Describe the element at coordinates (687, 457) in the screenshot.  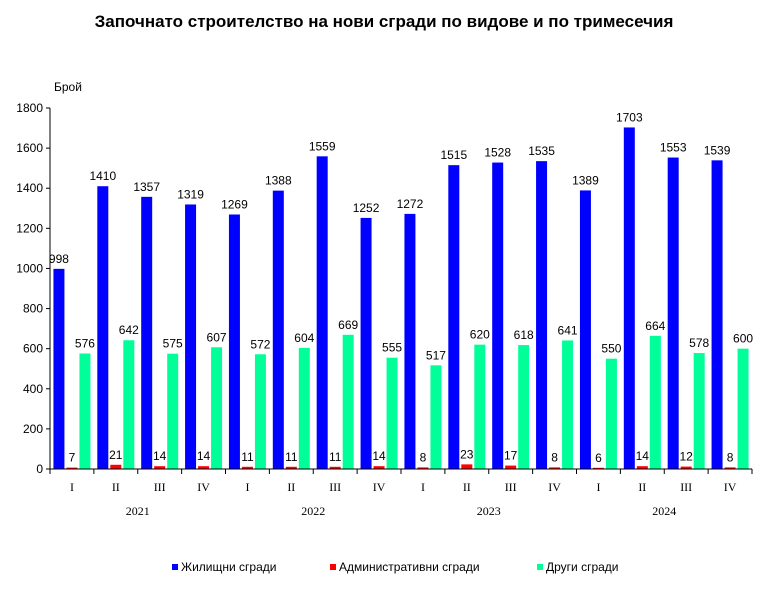
I see `data-label: 12` at that location.